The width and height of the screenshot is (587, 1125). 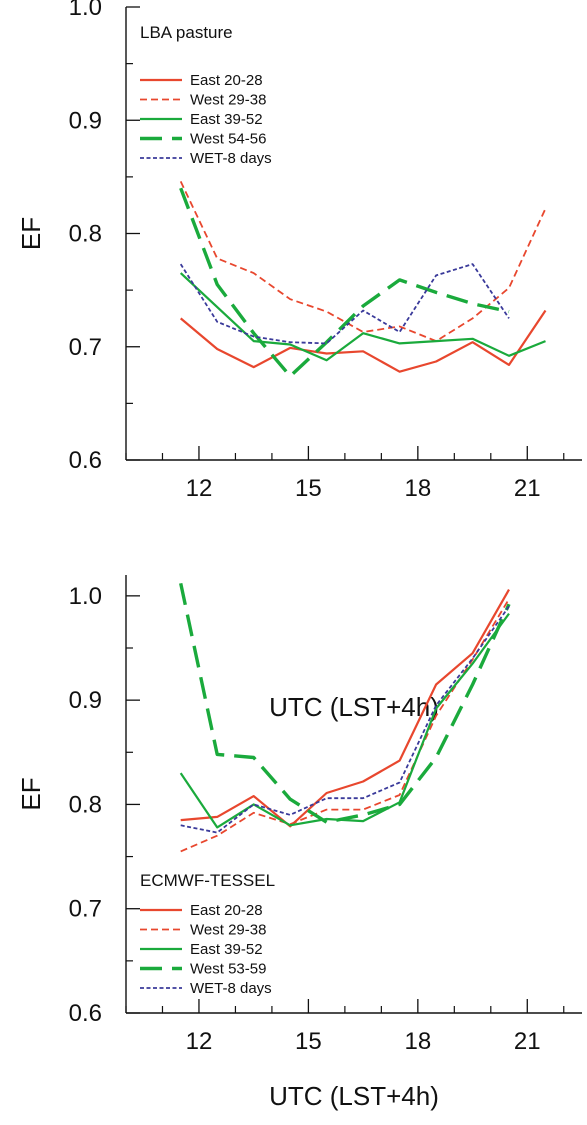 What do you see at coordinates (186, 32) in the screenshot?
I see `panel-title: LBA pasture` at bounding box center [186, 32].